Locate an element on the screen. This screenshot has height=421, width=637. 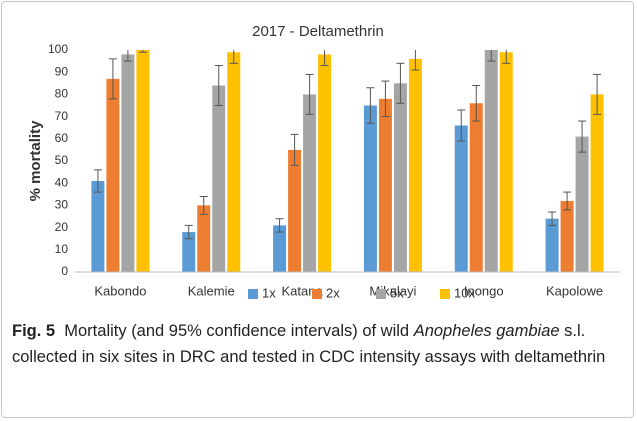
y-tick-label: 40 is located at coordinates (62, 182).